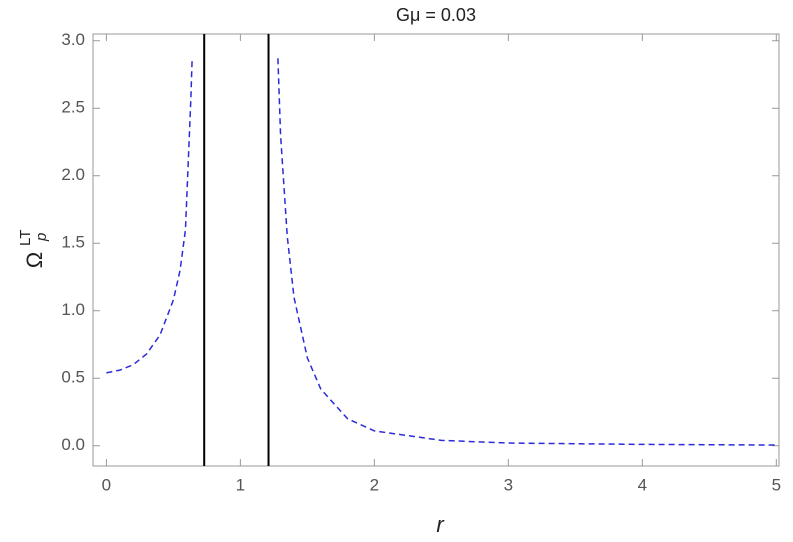 The image size is (793, 542). Describe the element at coordinates (73, 39) in the screenshot. I see `y-tick-label: 3.0` at that location.